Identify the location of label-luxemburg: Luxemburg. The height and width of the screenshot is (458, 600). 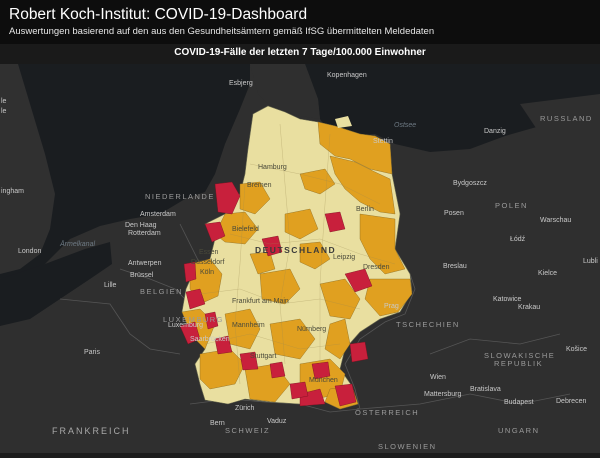
(186, 325).